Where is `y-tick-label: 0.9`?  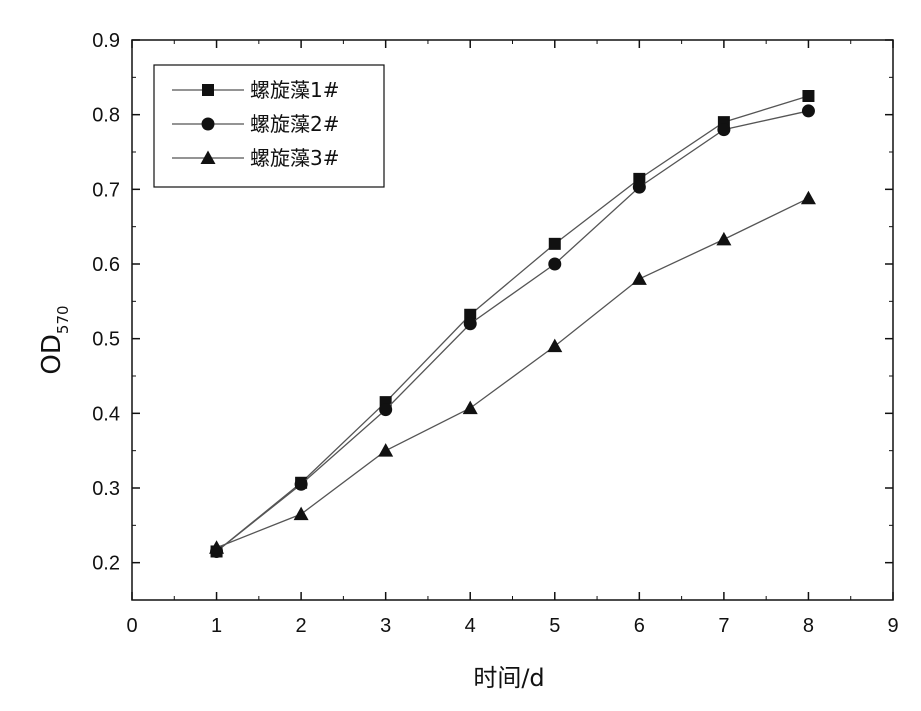
y-tick-label: 0.9 is located at coordinates (106, 41).